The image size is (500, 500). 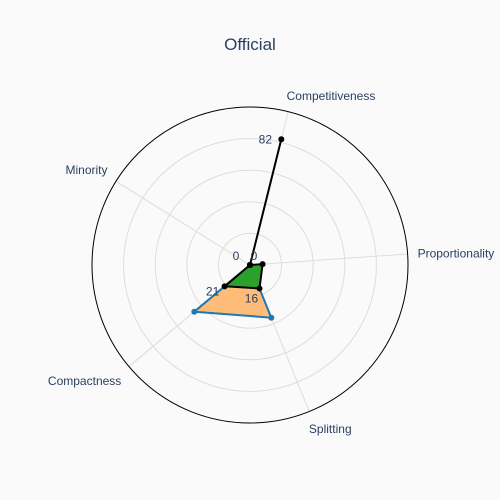 I want to click on axis-label-competitiveness: Competitiveness, so click(x=331, y=96).